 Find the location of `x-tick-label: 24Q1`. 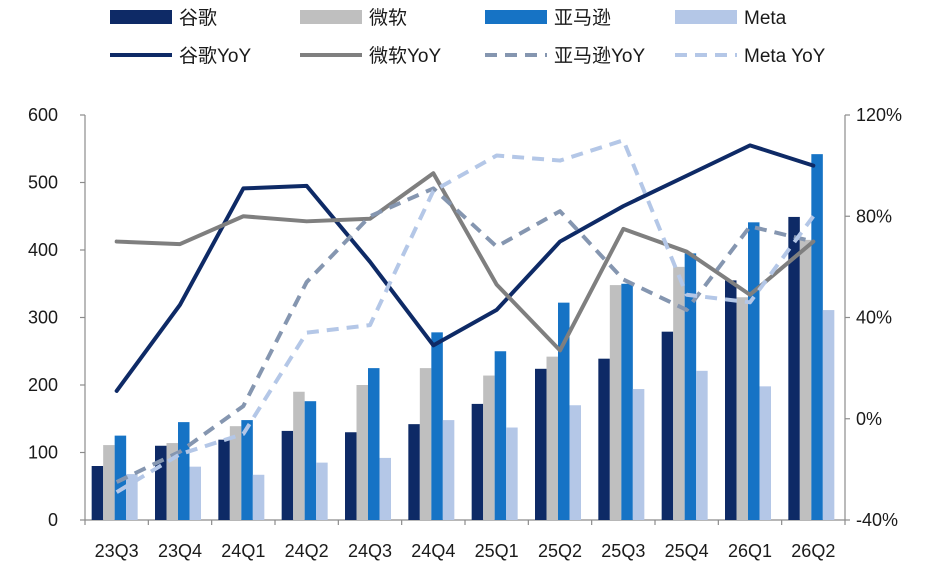

x-tick-label: 24Q1 is located at coordinates (243, 551).